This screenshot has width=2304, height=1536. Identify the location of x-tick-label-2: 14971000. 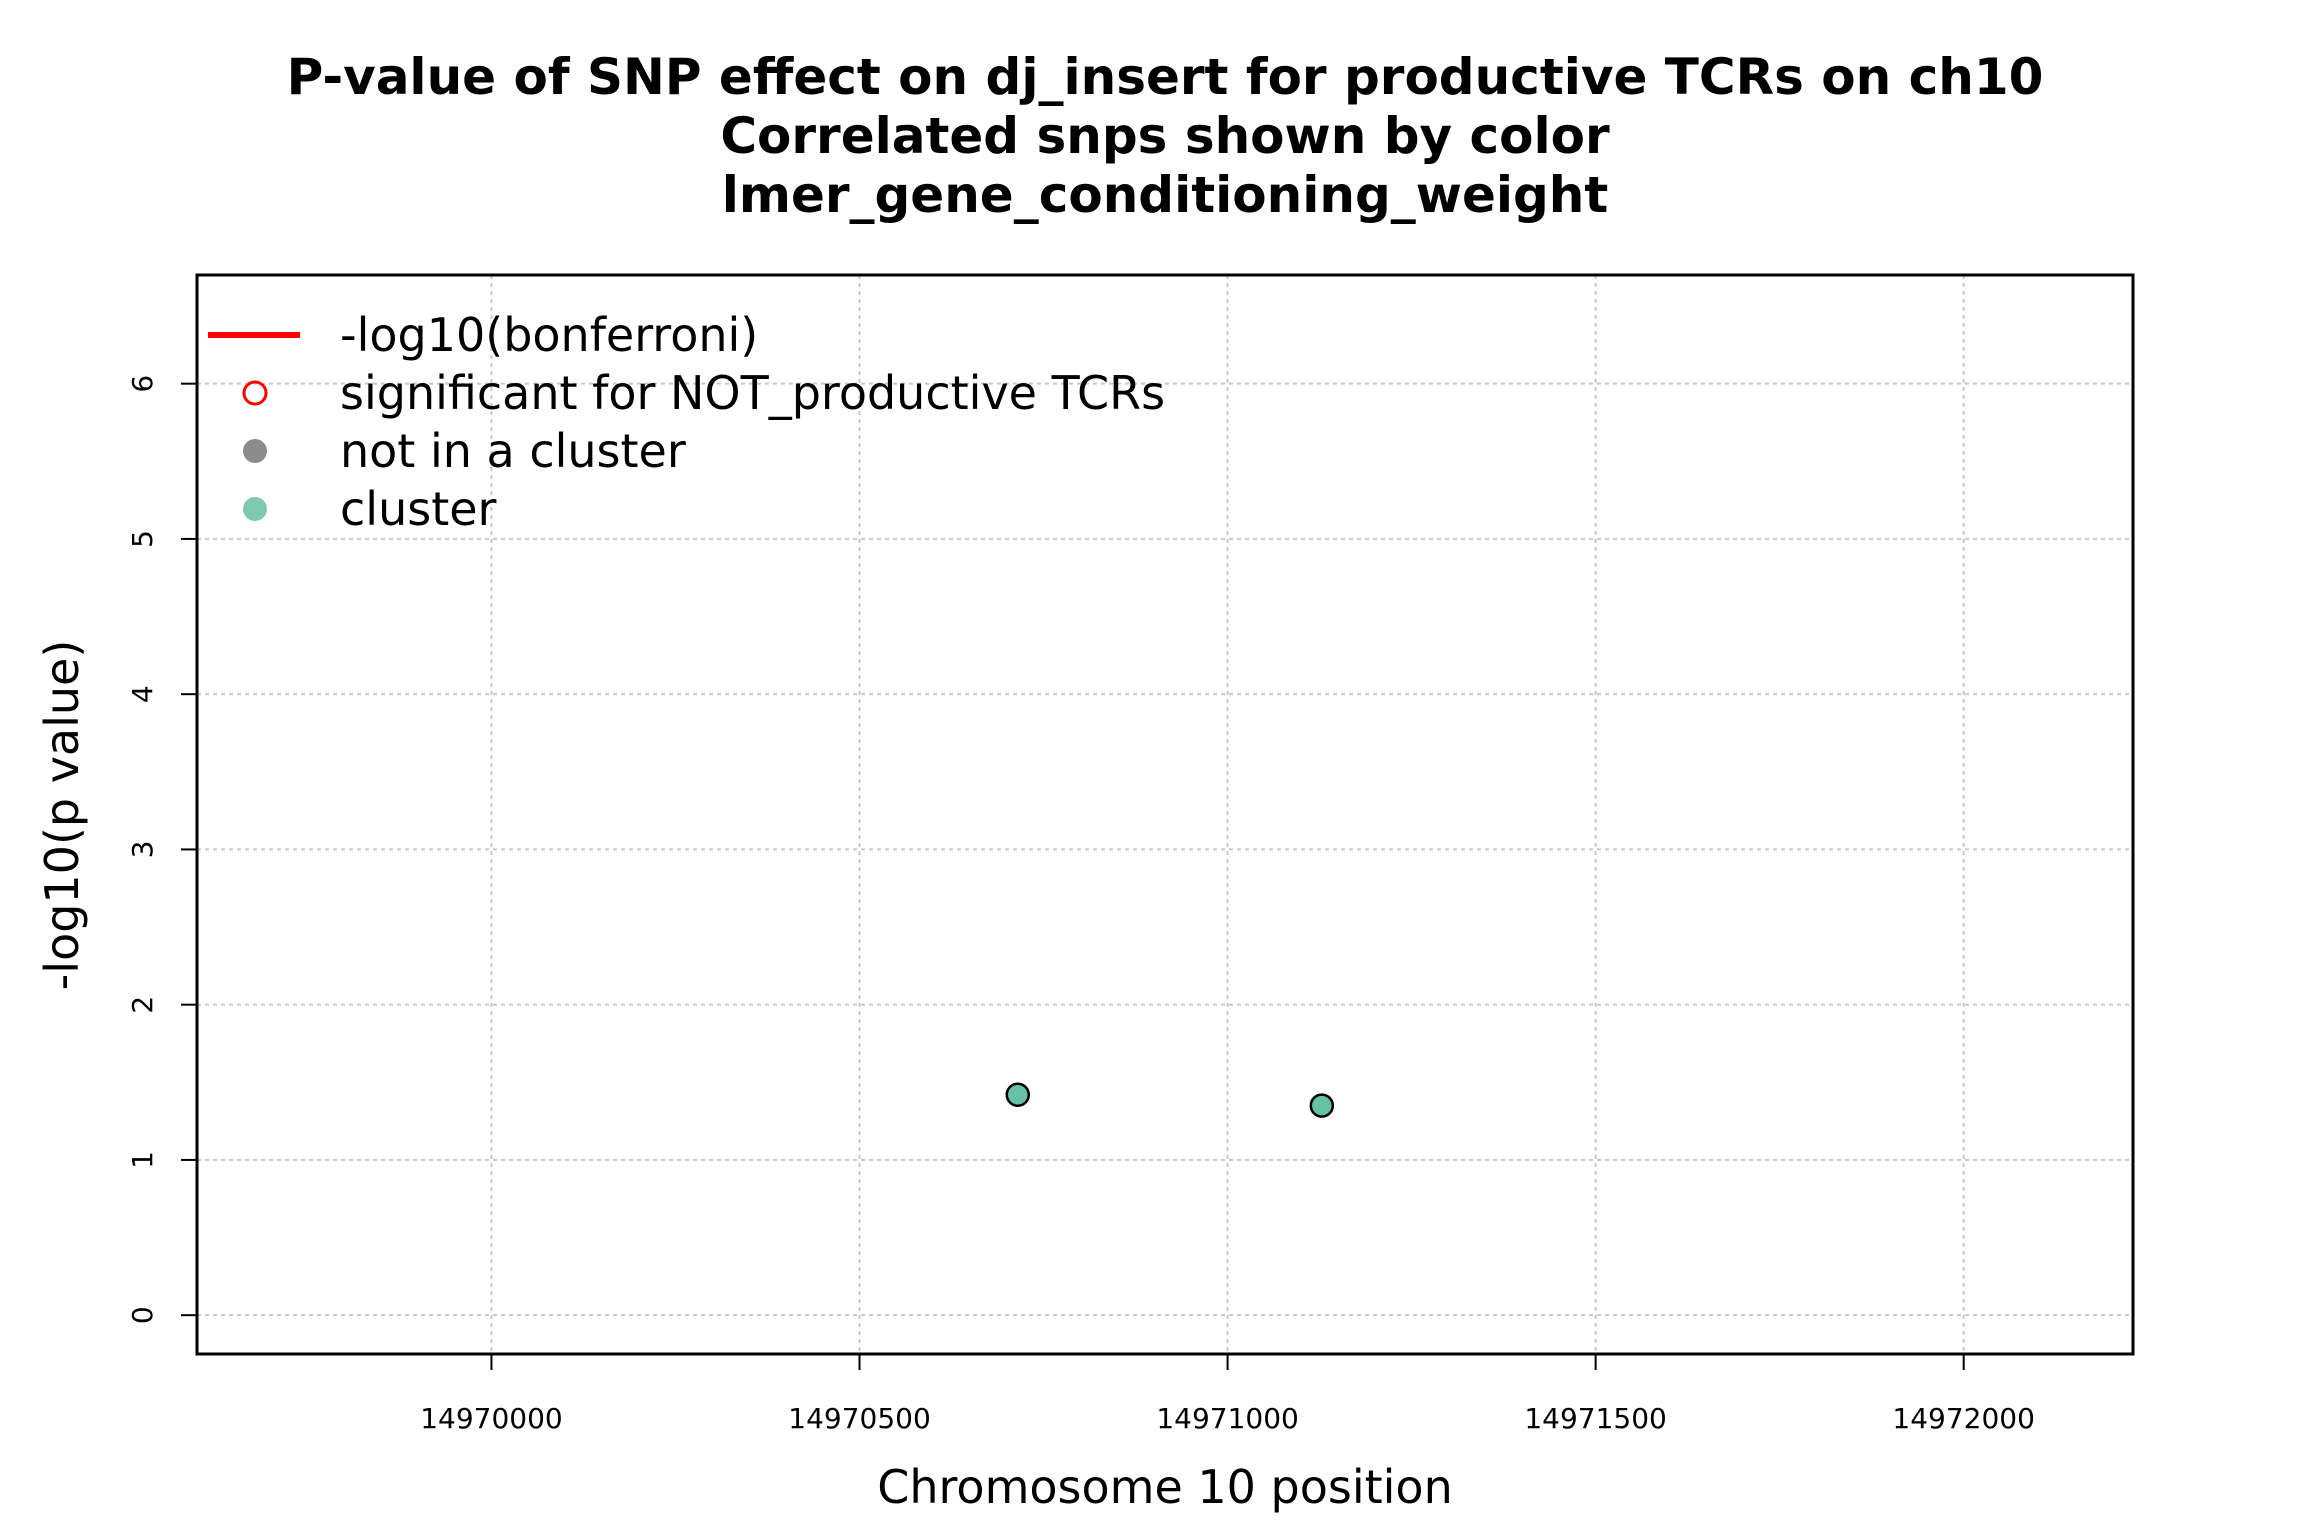
(1227, 1418).